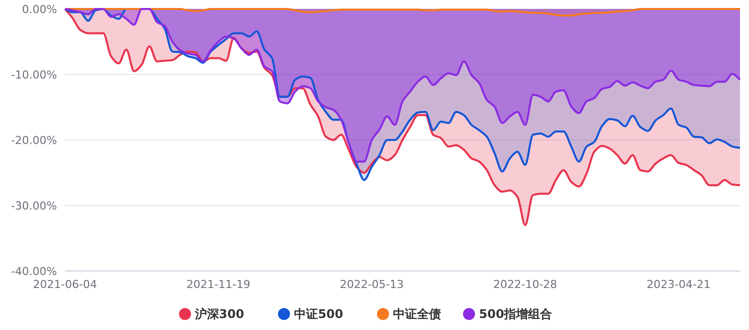 The width and height of the screenshot is (749, 330). Describe the element at coordinates (516, 314) in the screenshot. I see `legend-label: 500指增组合` at that location.